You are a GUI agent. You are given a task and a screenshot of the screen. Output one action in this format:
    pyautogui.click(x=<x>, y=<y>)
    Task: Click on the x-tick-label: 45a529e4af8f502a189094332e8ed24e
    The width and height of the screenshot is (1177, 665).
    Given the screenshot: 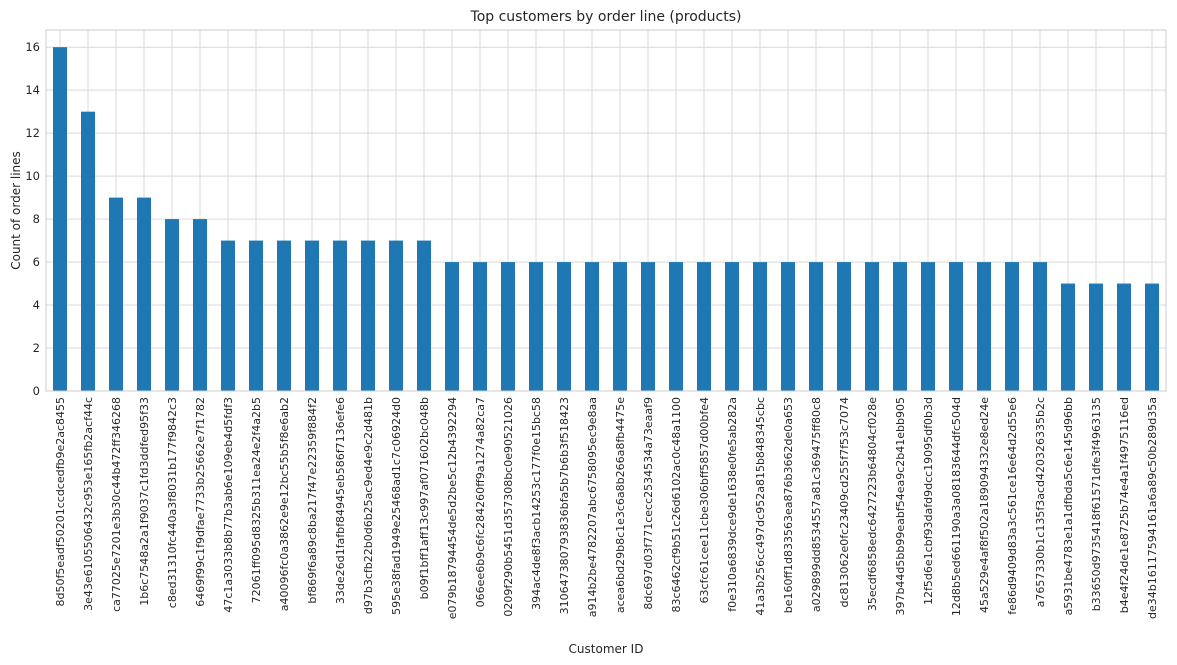 What is the action you would take?
    pyautogui.click(x=984, y=505)
    